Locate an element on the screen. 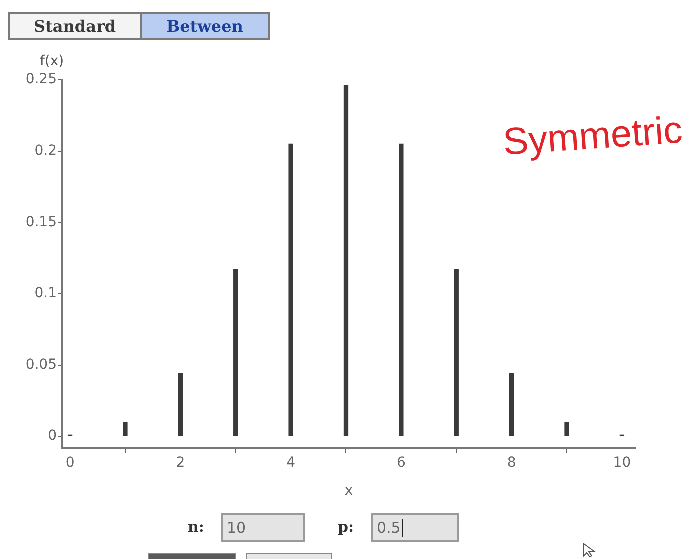  x-tick-label: 0 is located at coordinates (70, 463).